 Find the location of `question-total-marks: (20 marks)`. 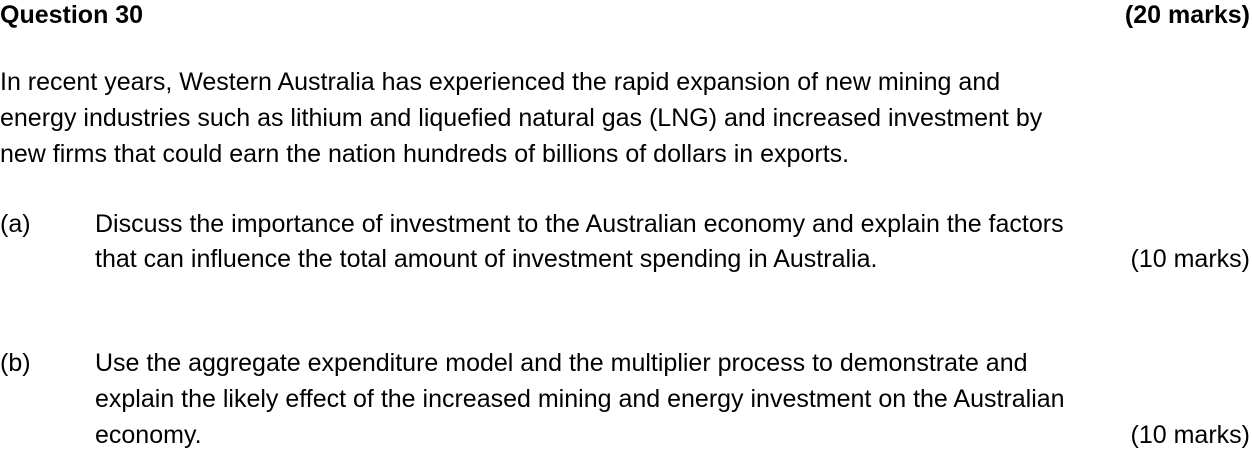

question-total-marks: (20 marks) is located at coordinates (1187, 15).